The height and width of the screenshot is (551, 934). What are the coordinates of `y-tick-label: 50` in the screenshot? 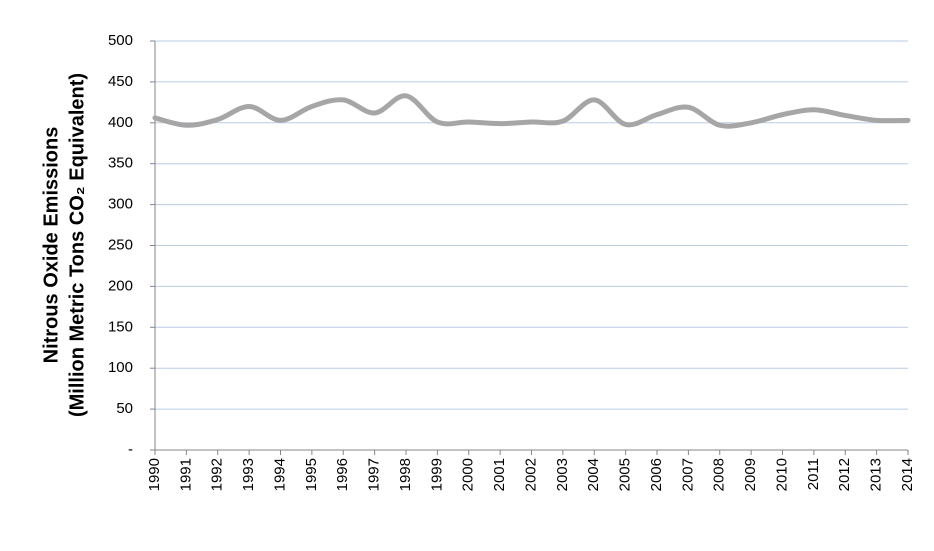 It's located at (124, 408).